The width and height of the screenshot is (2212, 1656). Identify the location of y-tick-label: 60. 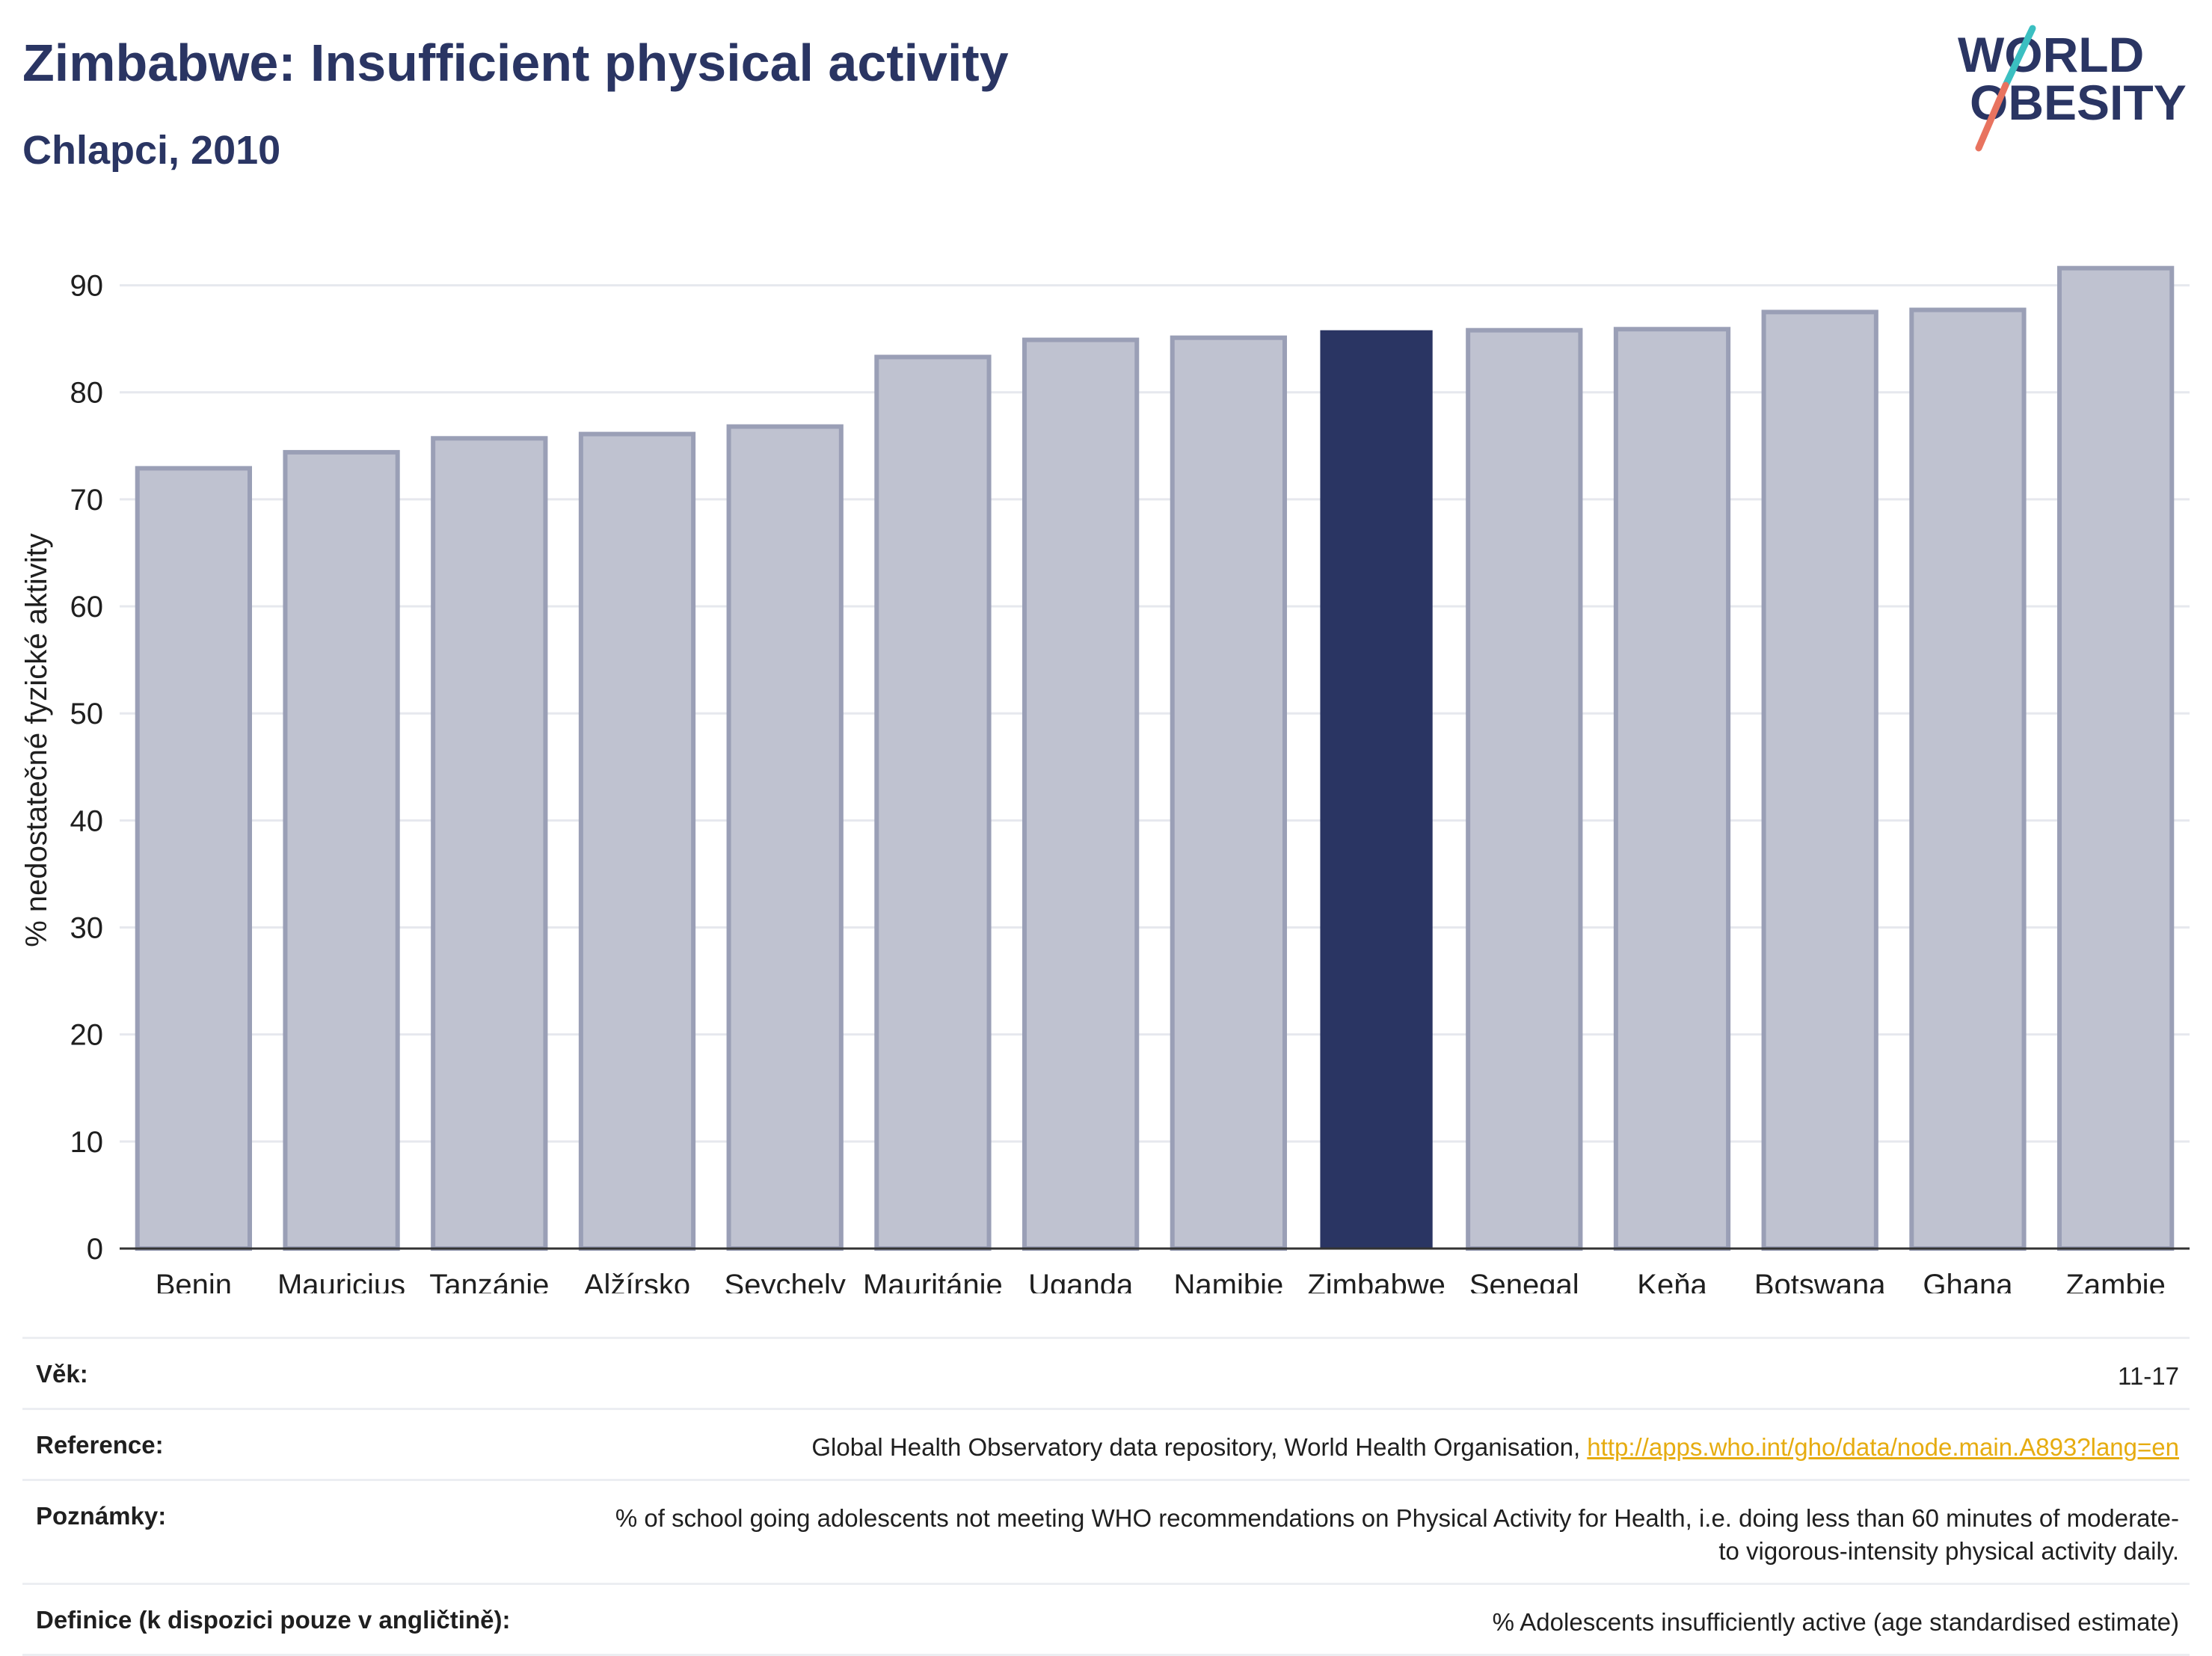
(87, 607).